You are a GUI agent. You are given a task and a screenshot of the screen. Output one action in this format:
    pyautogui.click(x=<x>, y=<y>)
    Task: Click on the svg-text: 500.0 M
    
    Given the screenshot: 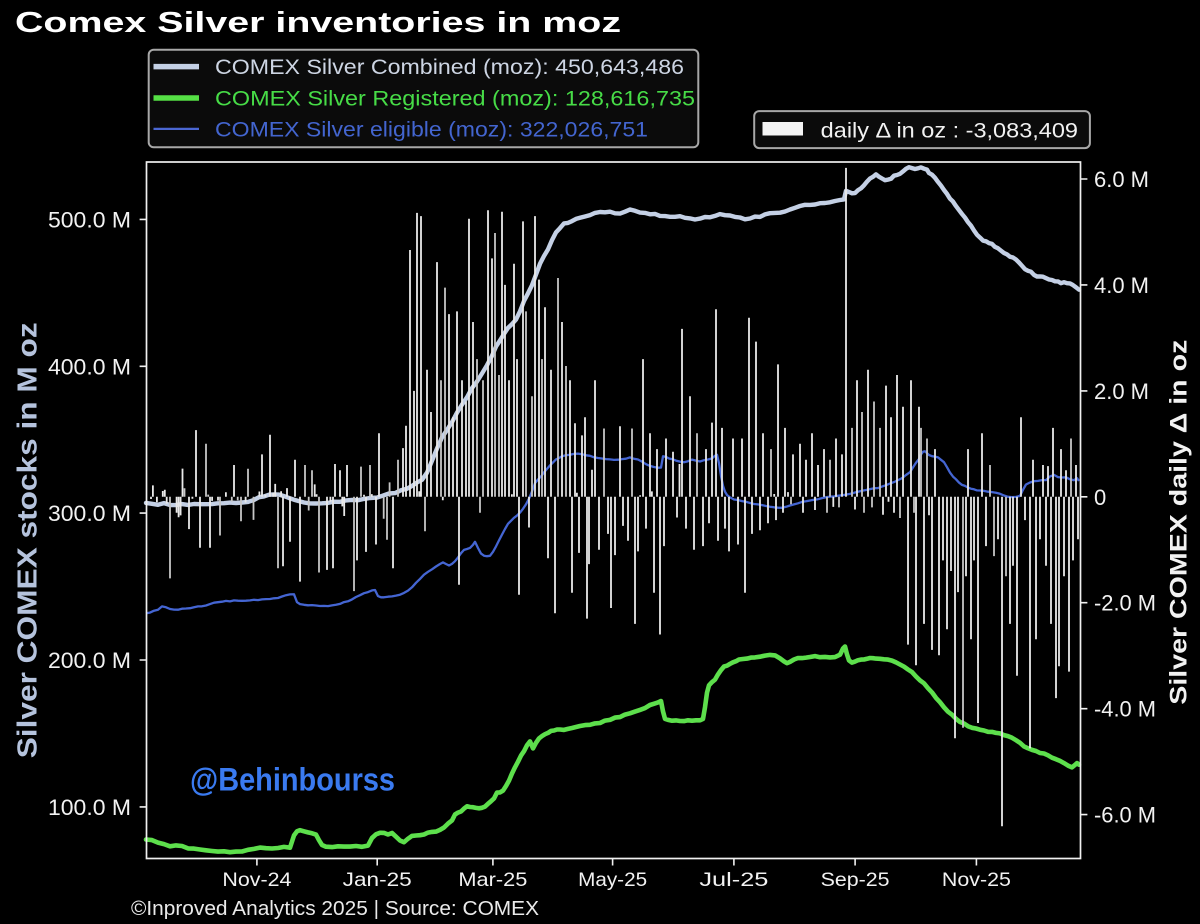 What is the action you would take?
    pyautogui.click(x=89, y=219)
    